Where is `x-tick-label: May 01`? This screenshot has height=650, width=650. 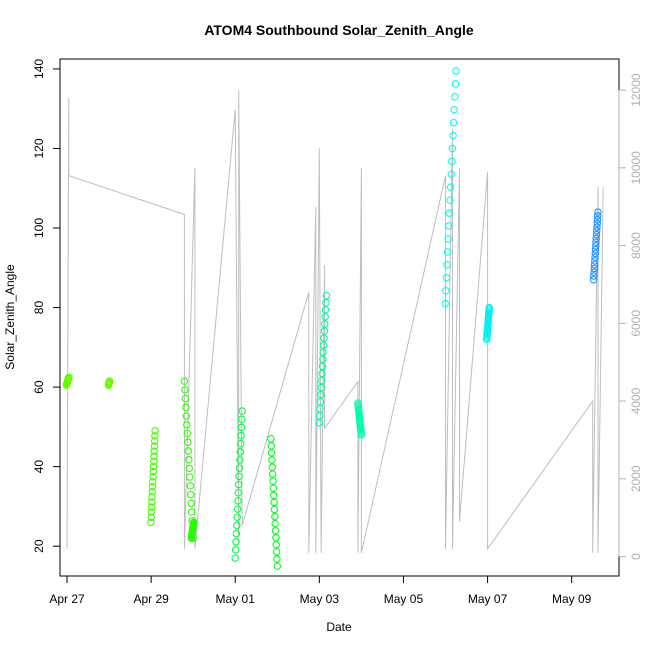
x-tick-label: May 01 is located at coordinates (236, 599).